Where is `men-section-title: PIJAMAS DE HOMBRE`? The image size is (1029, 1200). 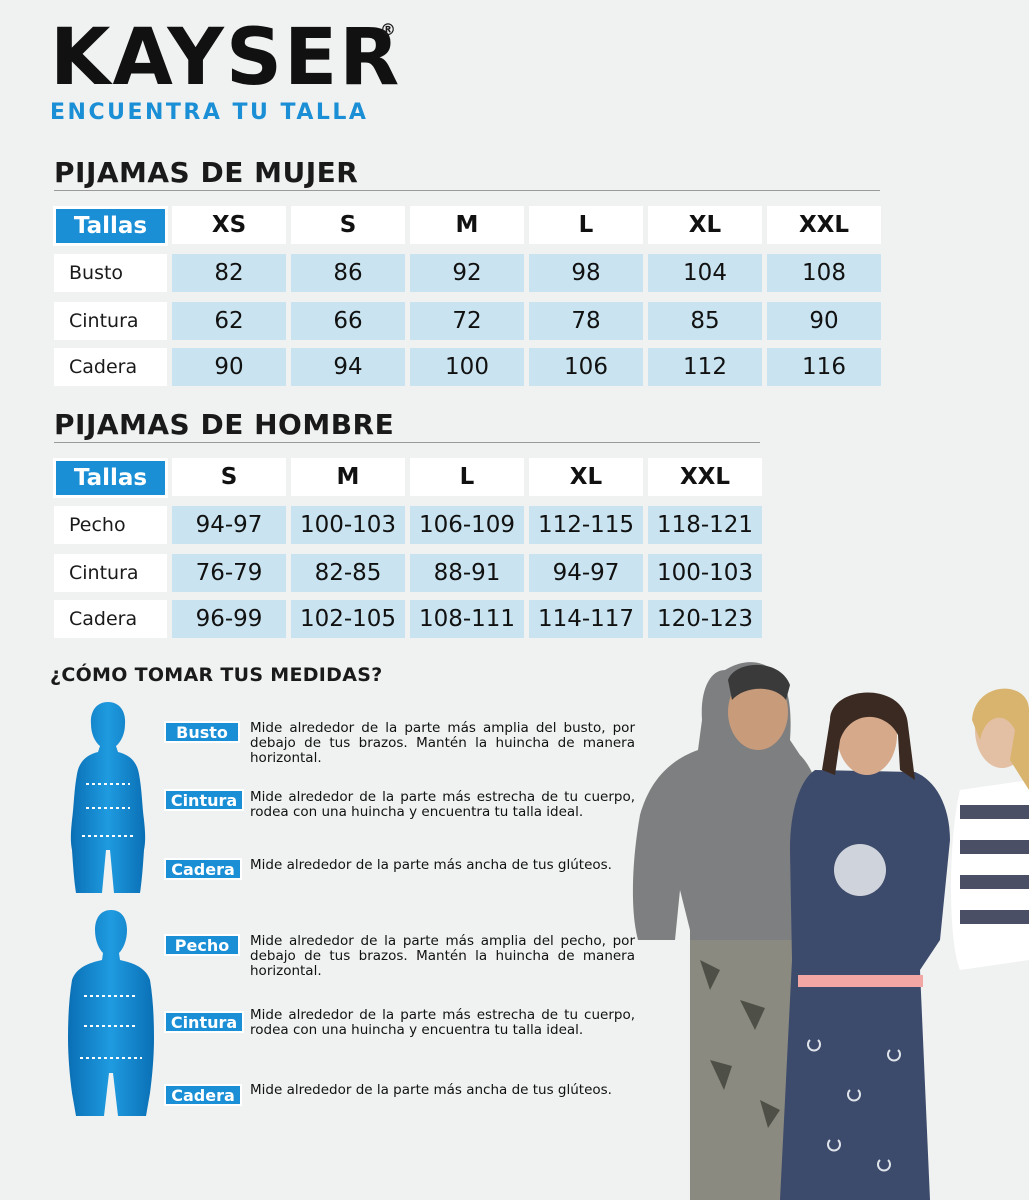 men-section-title: PIJAMAS DE HOMBRE is located at coordinates (224, 424).